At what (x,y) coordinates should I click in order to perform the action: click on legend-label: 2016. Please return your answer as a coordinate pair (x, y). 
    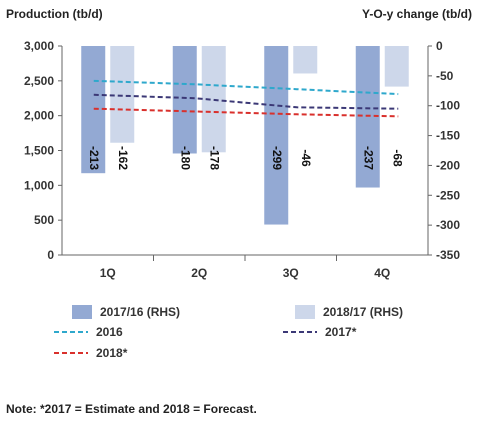
    Looking at the image, I should click on (109, 332).